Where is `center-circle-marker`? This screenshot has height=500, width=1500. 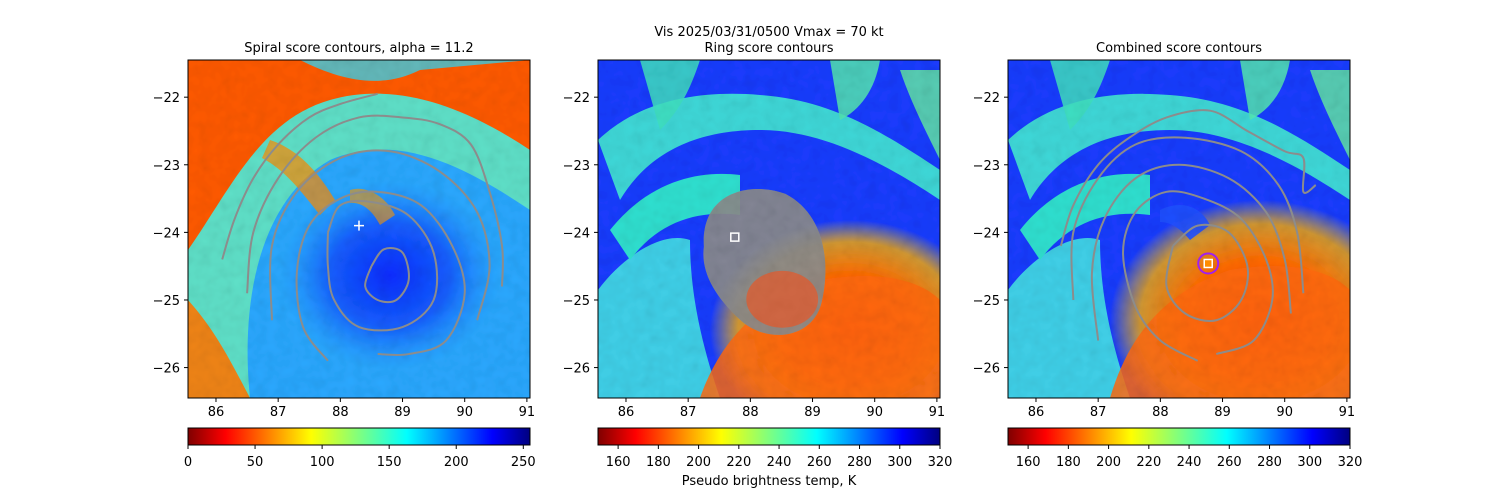 center-circle-marker is located at coordinates (1208, 263).